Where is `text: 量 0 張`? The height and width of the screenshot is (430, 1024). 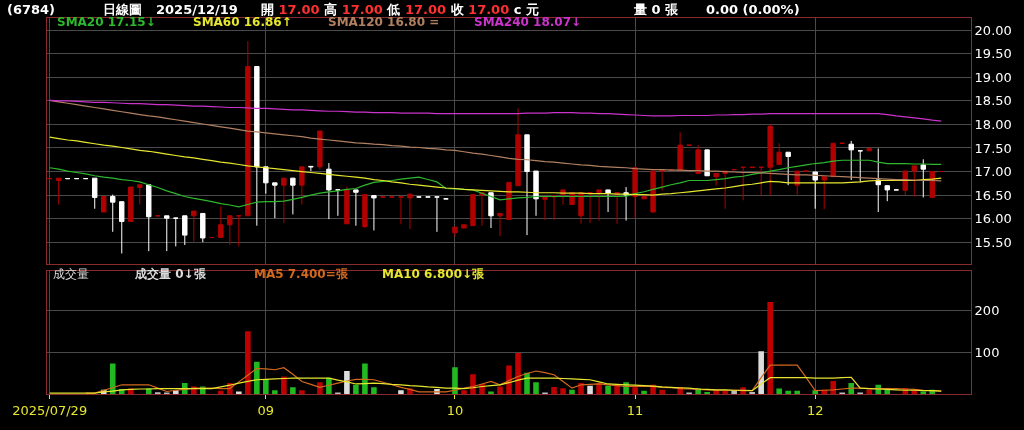 text: 量 0 張 is located at coordinates (656, 9).